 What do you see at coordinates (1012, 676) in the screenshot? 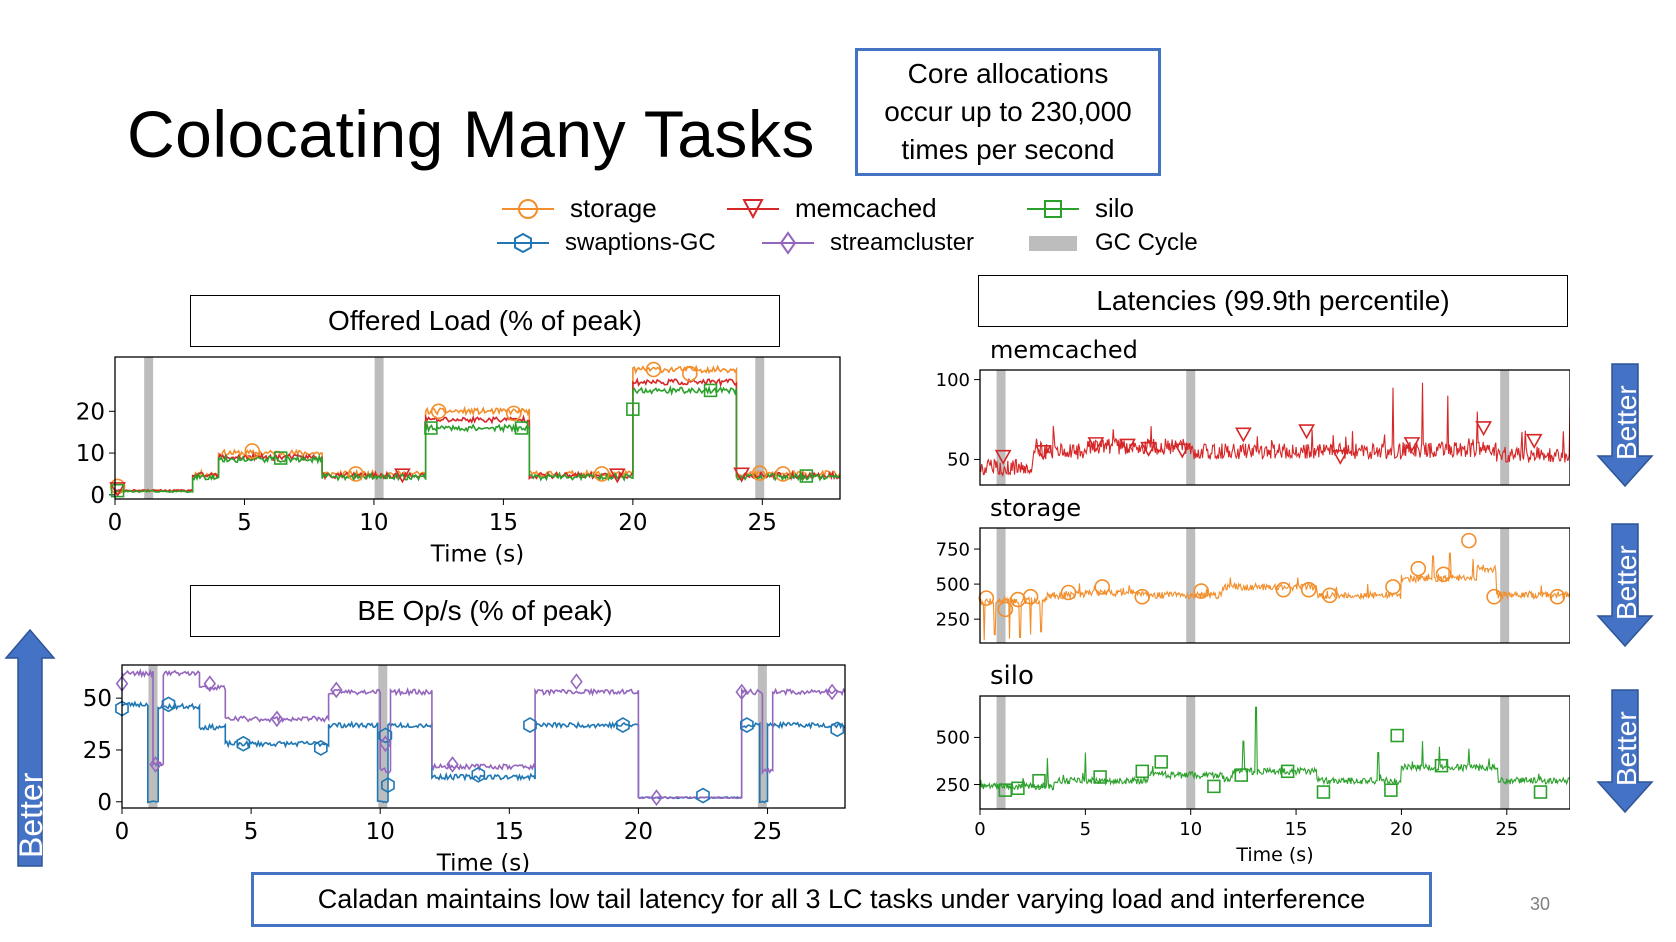
I see `subplot-title: silo` at bounding box center [1012, 676].